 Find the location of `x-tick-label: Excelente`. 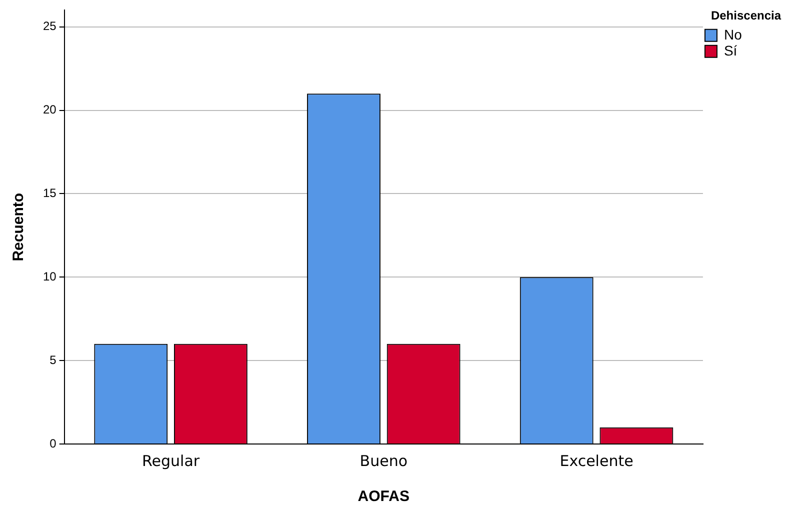

x-tick-label: Excelente is located at coordinates (597, 461).